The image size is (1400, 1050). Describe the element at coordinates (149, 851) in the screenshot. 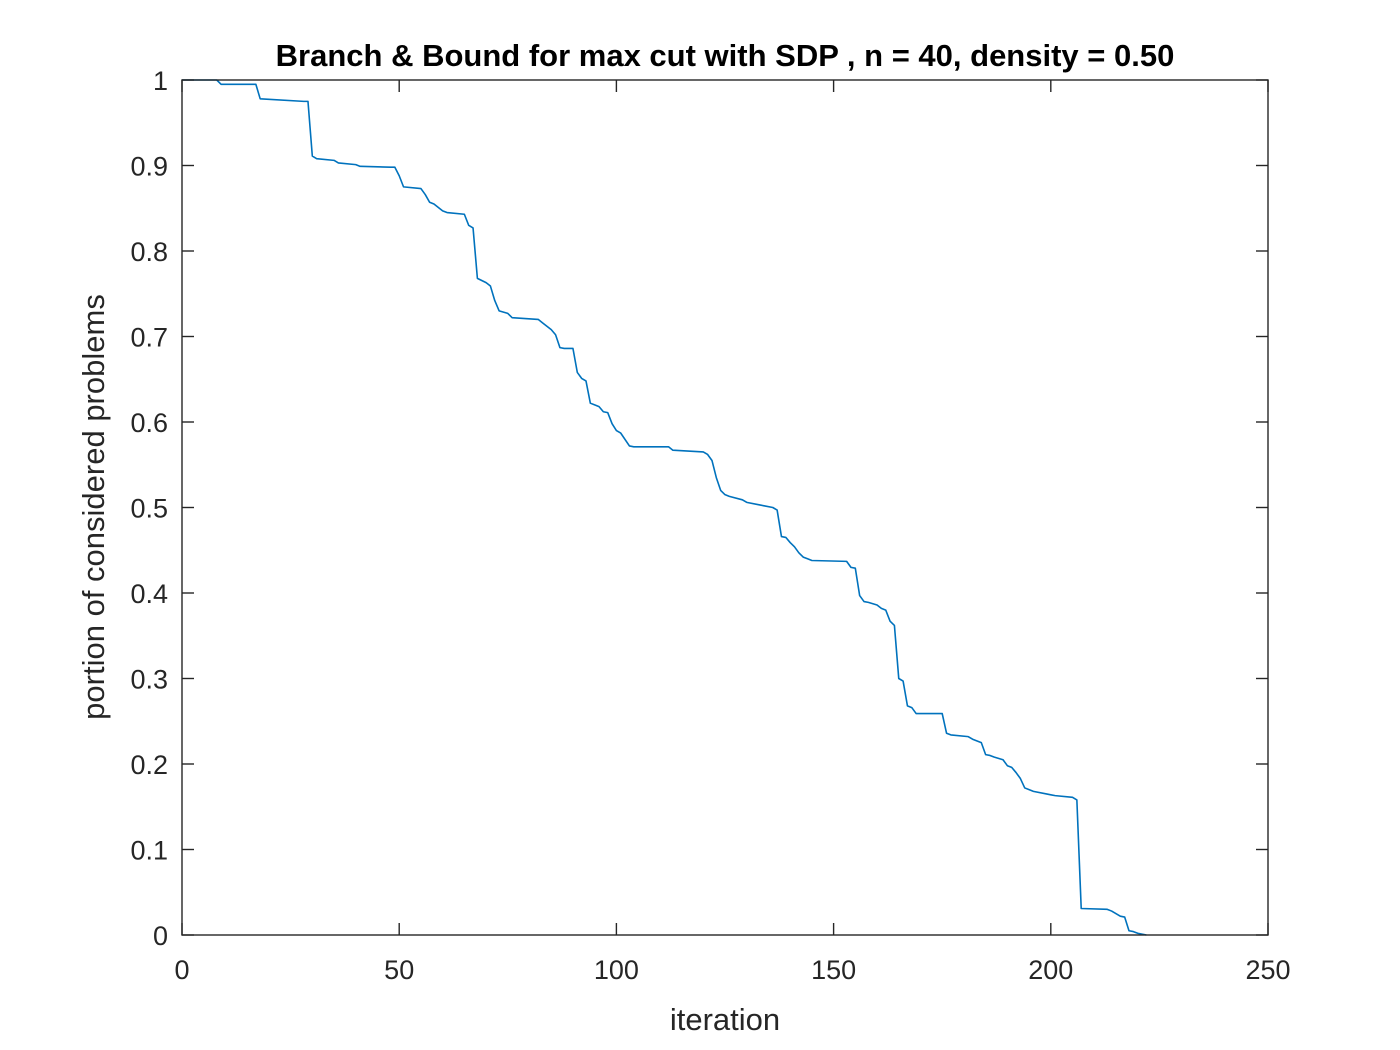

I see `y-tick-label: 0.1` at that location.